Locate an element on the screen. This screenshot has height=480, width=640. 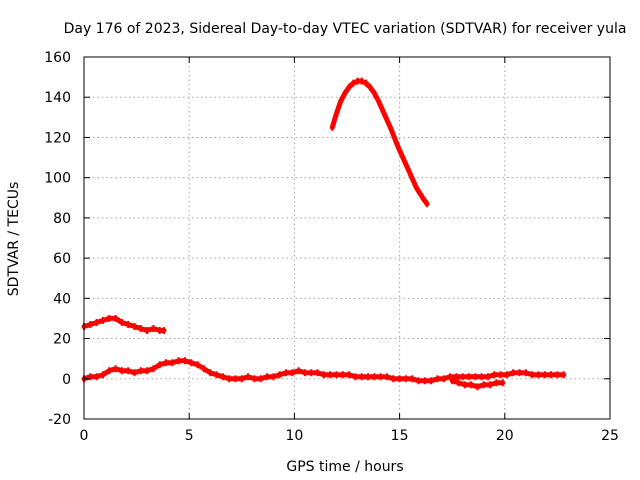
x-tick-label: 25 is located at coordinates (610, 436).